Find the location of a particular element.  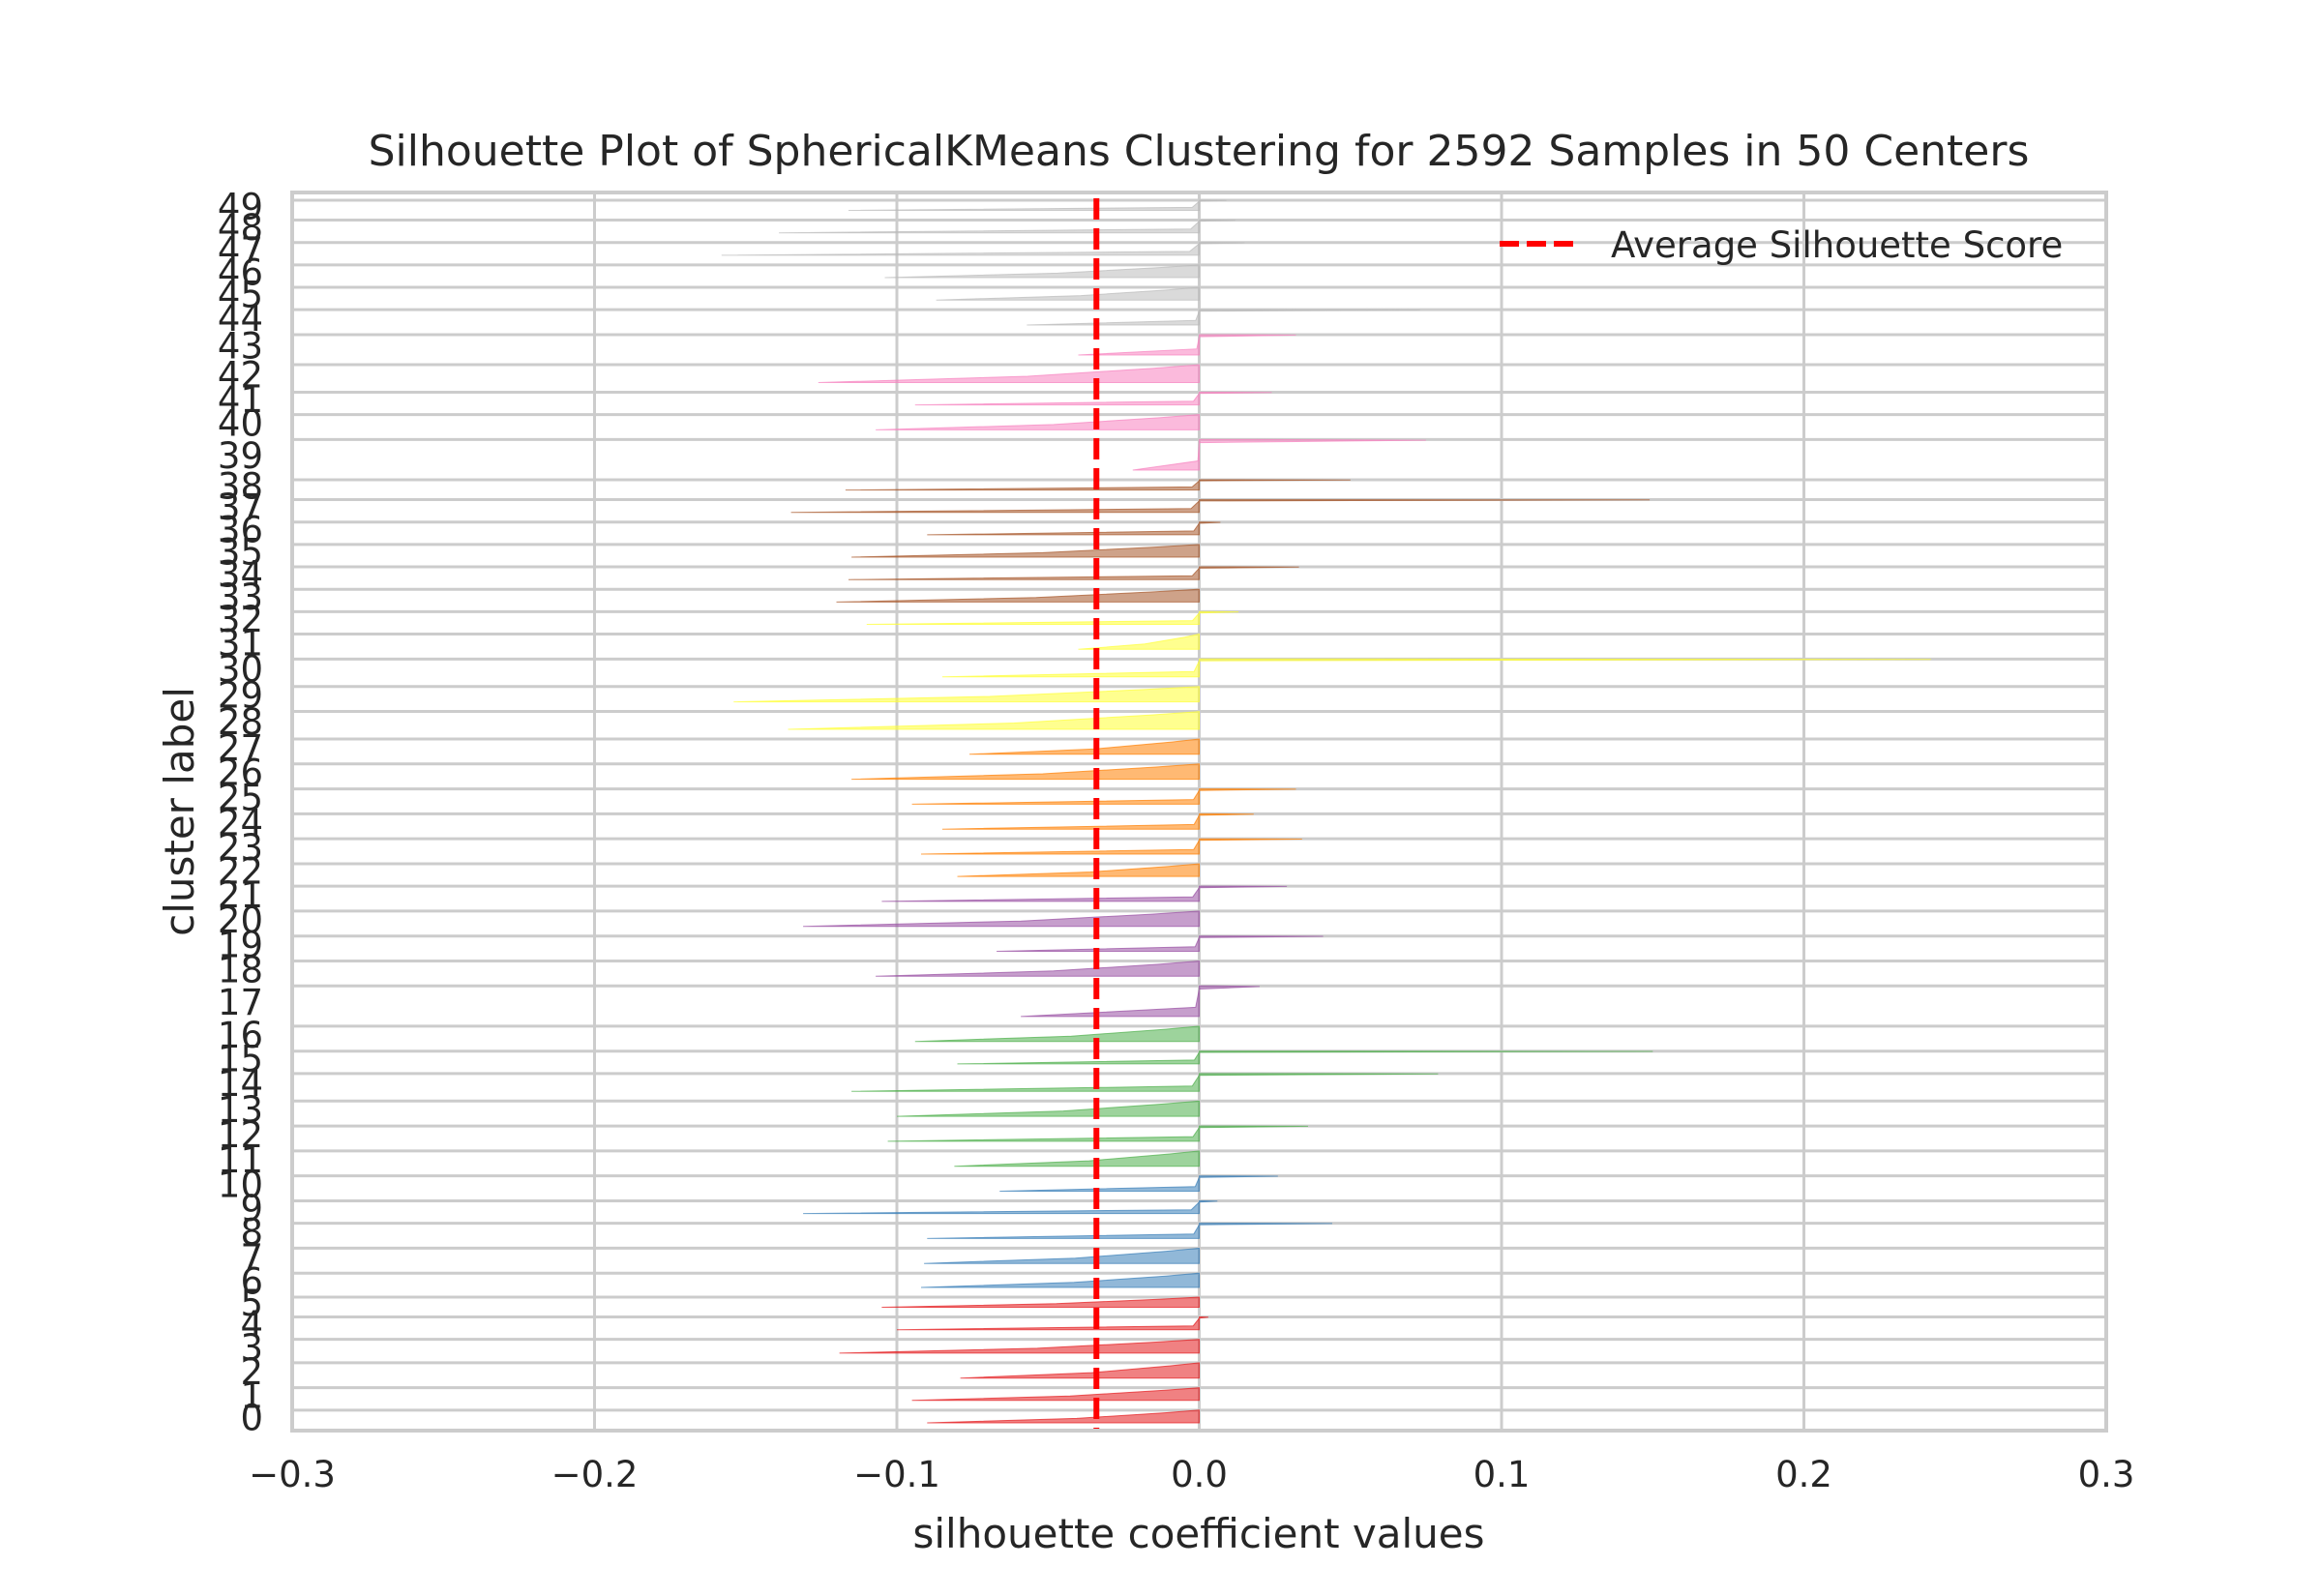

y-tick-label-13: 13 is located at coordinates (240, 1110).